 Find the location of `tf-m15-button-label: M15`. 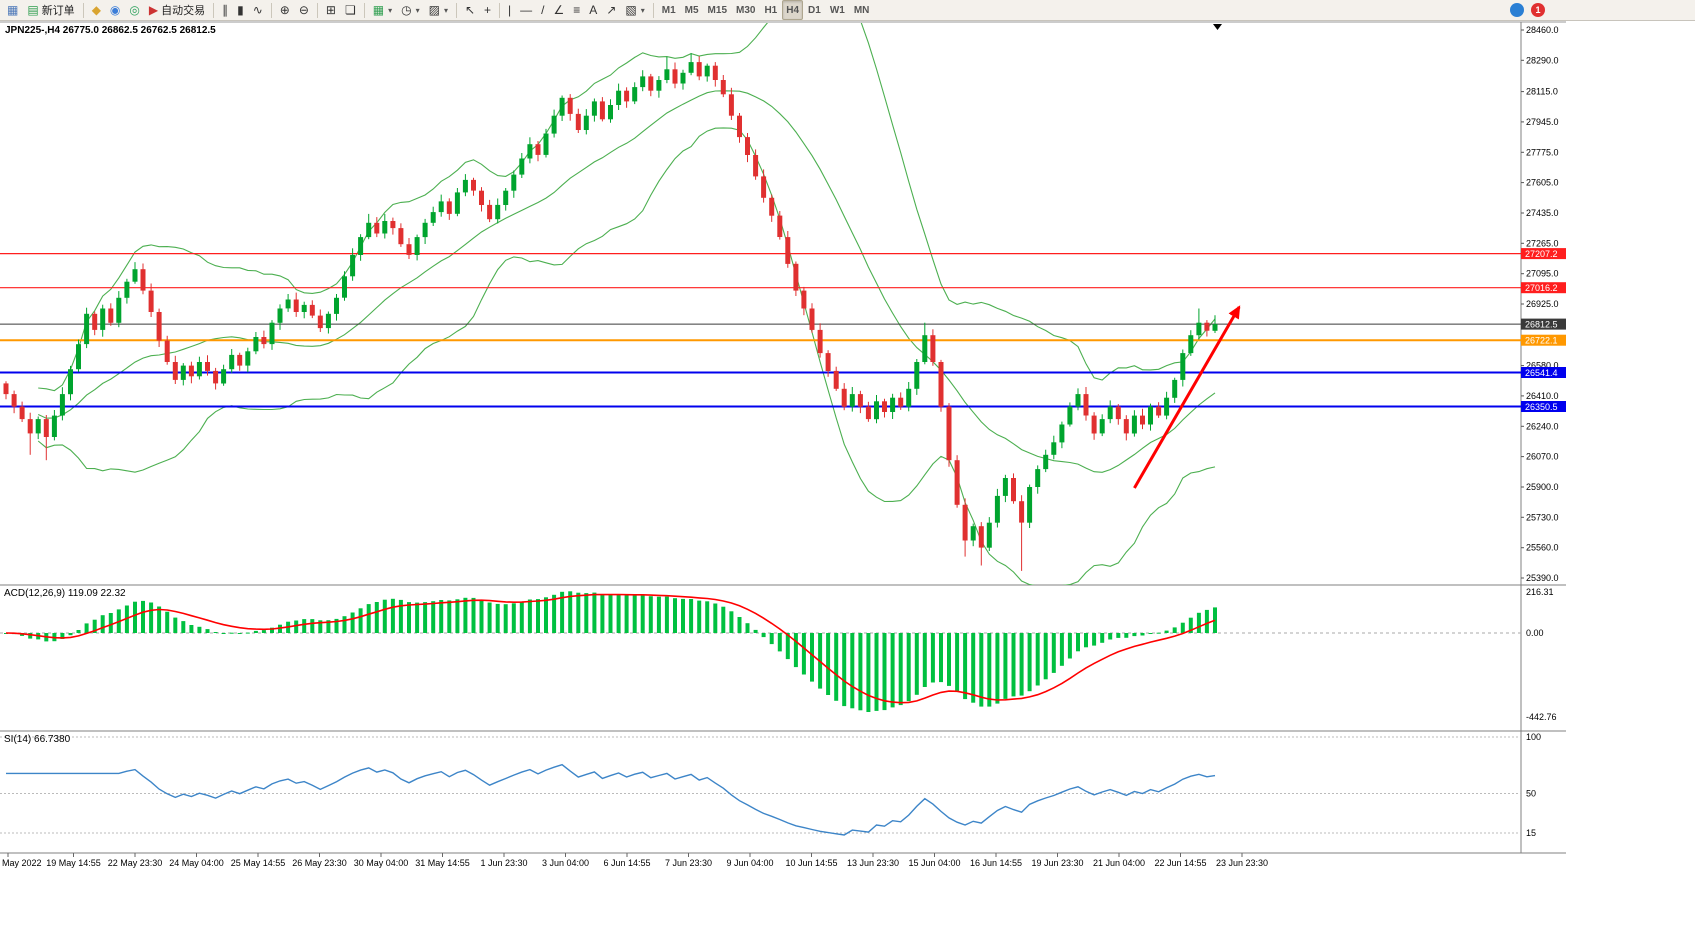

tf-m15-button-label: M15 is located at coordinates (717, 10).